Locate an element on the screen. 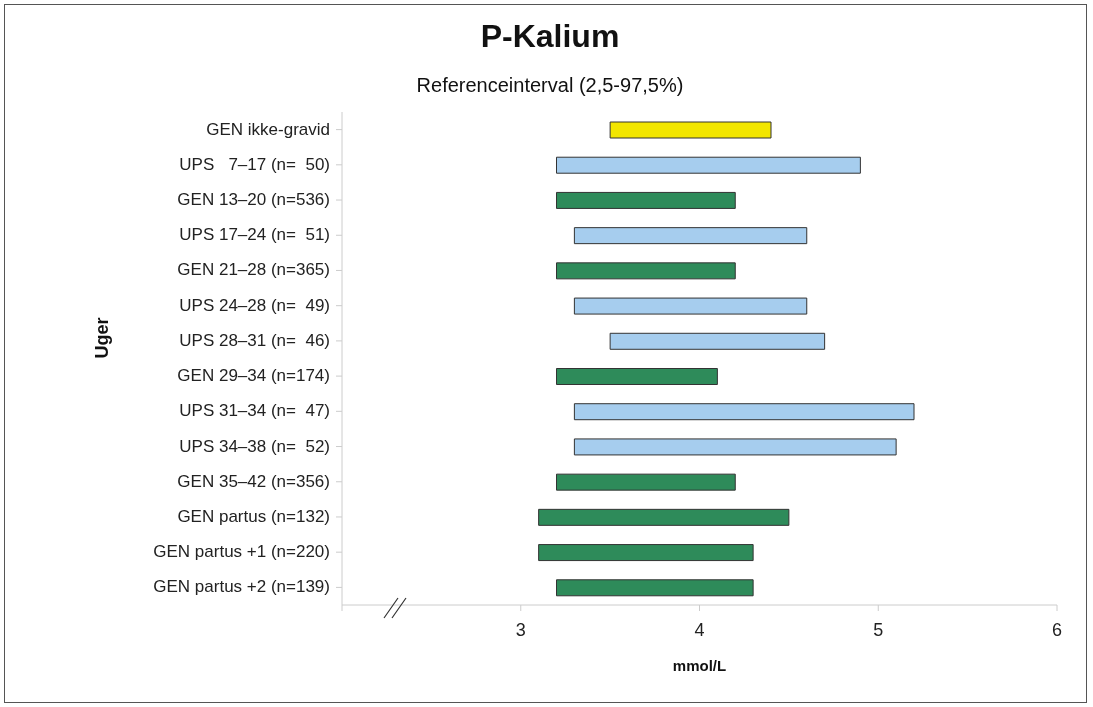 This screenshot has height=707, width=1093. y-tick-label: UPS 28–31 (n= 46) is located at coordinates (254, 340).